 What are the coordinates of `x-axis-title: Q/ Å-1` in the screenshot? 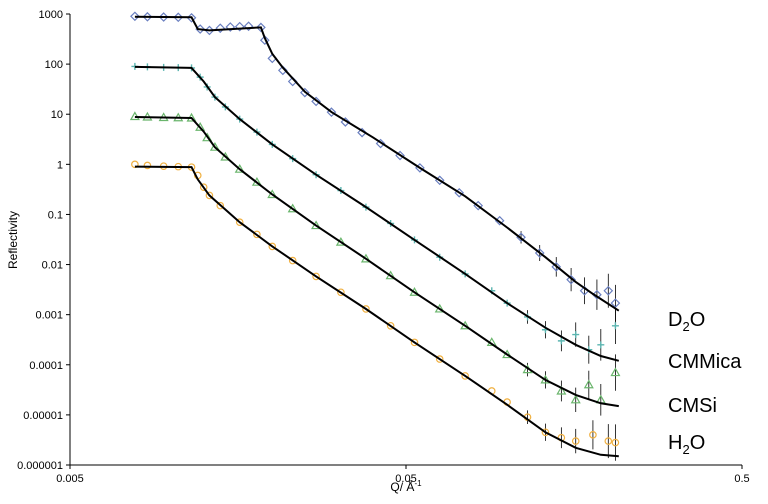 It's located at (406, 486).